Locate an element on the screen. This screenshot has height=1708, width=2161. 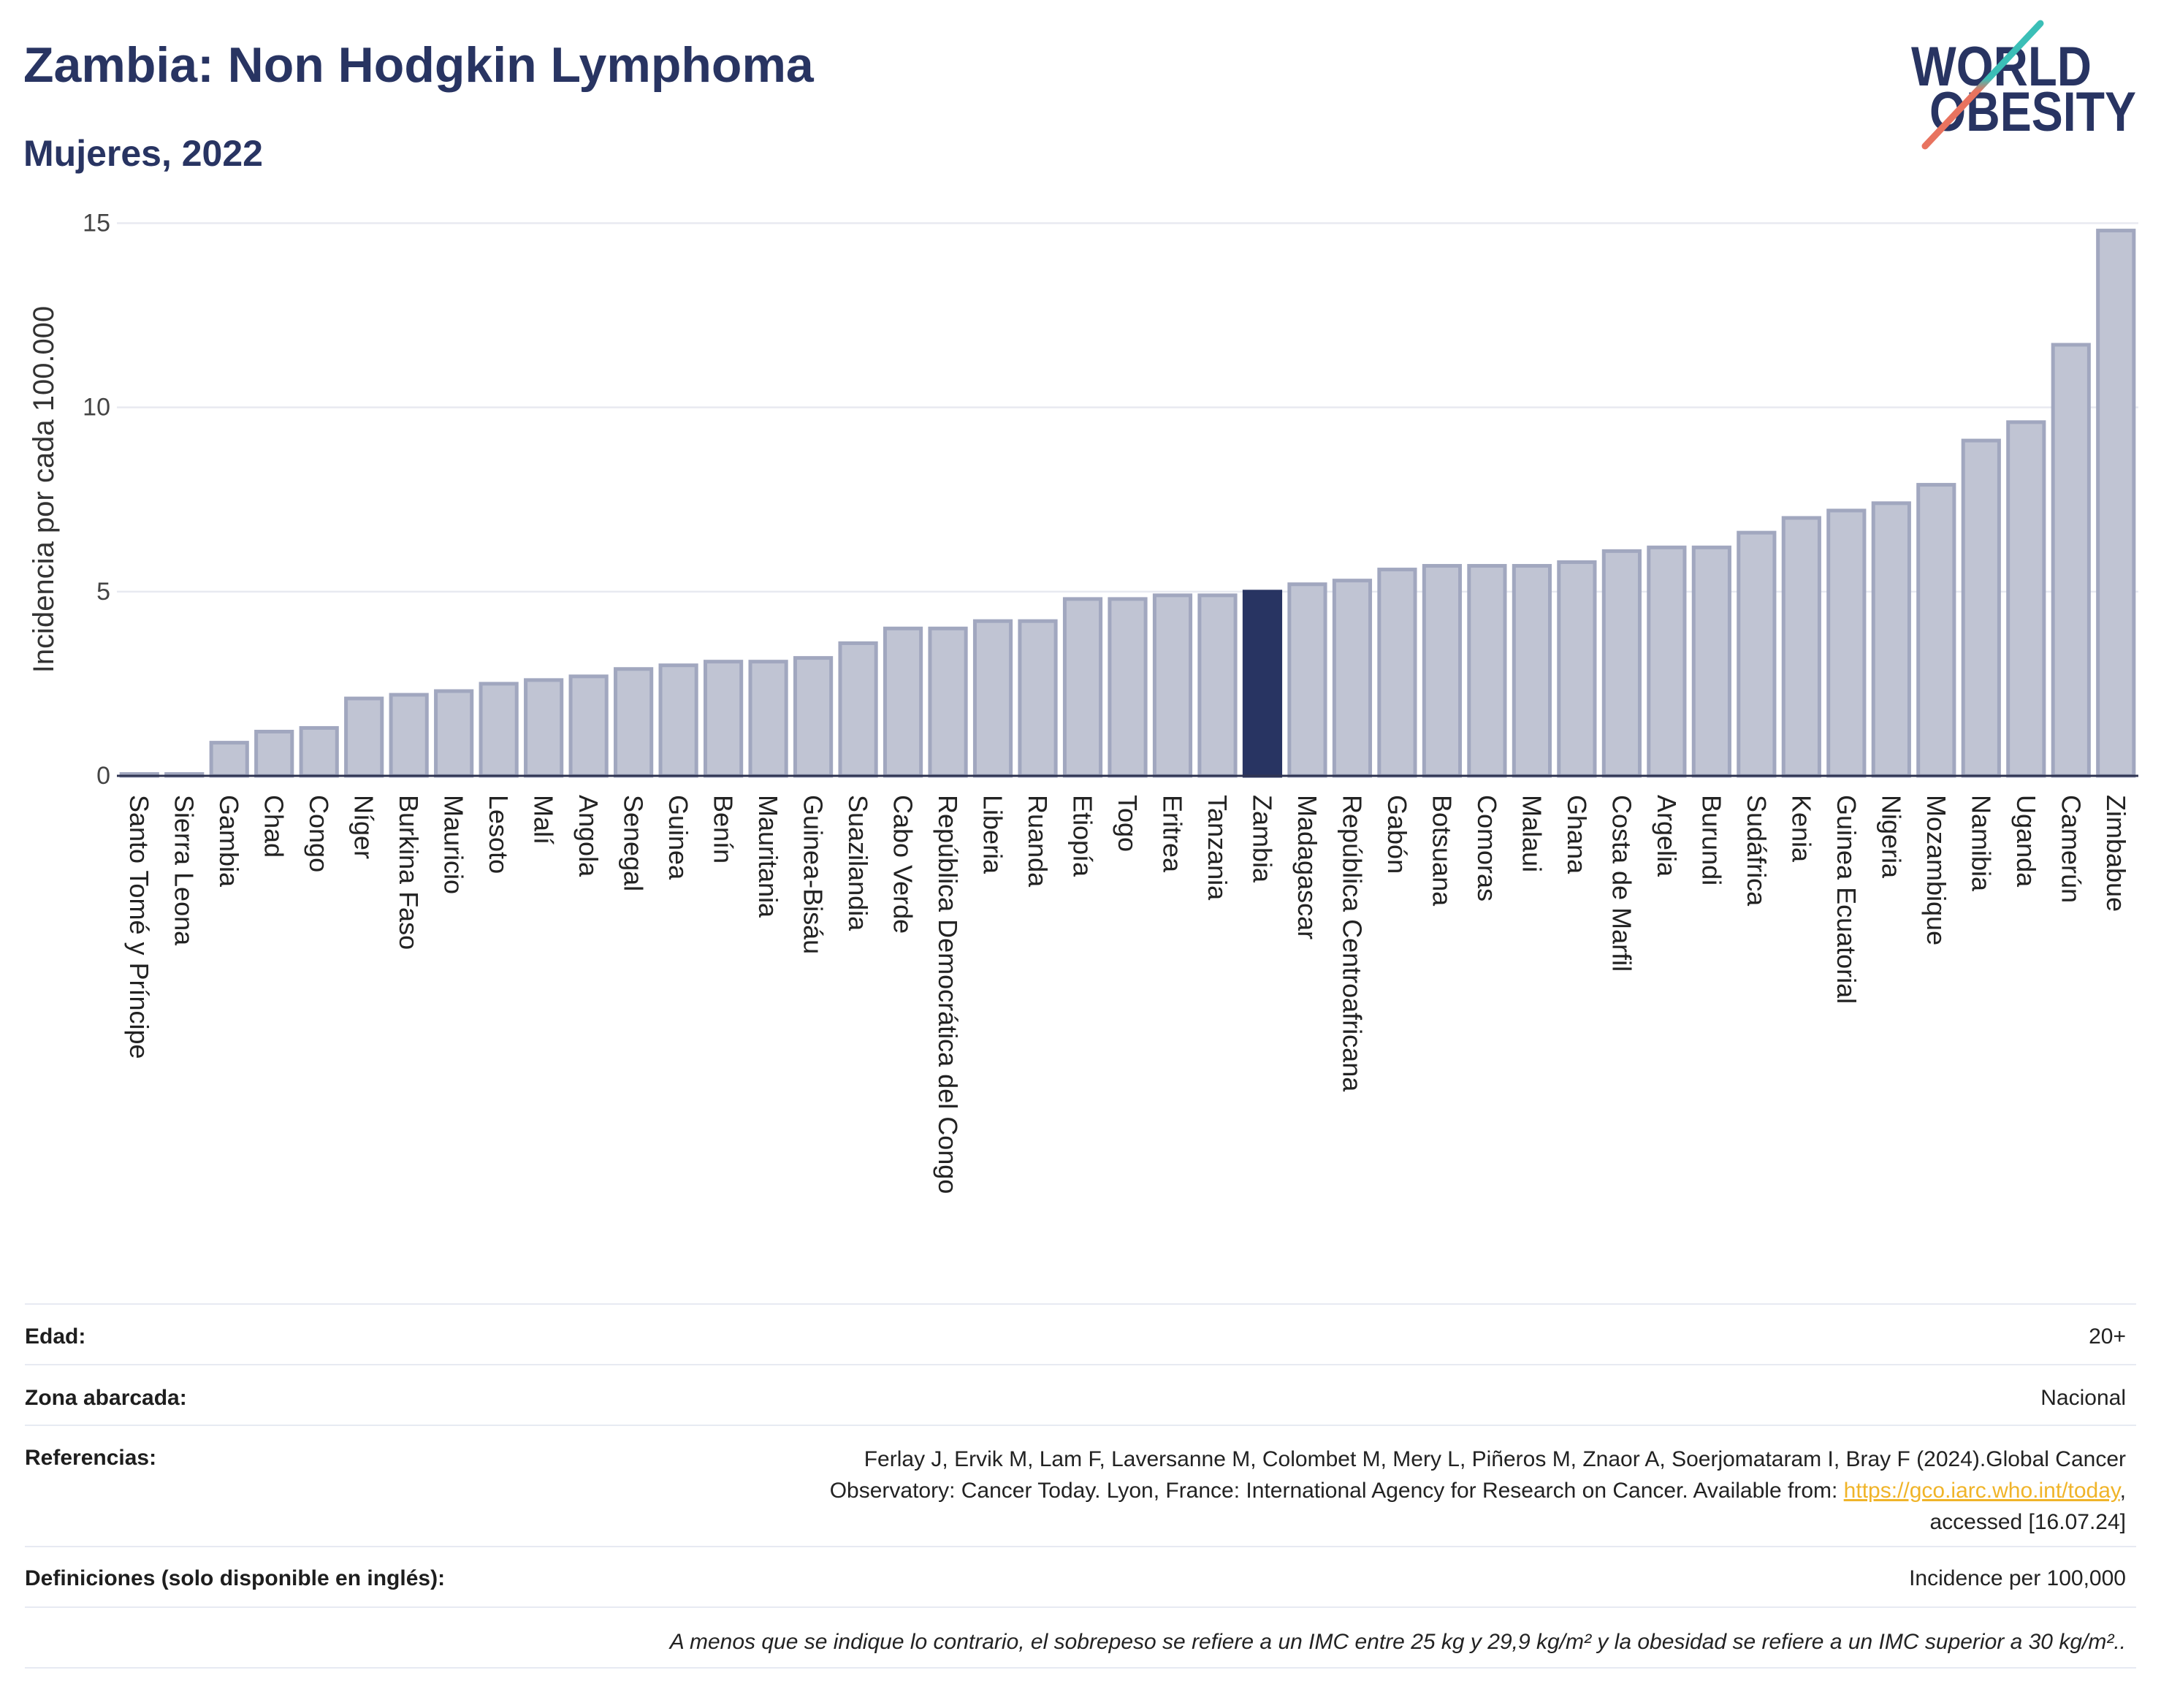
category-label: Malaui is located at coordinates (1532, 833).